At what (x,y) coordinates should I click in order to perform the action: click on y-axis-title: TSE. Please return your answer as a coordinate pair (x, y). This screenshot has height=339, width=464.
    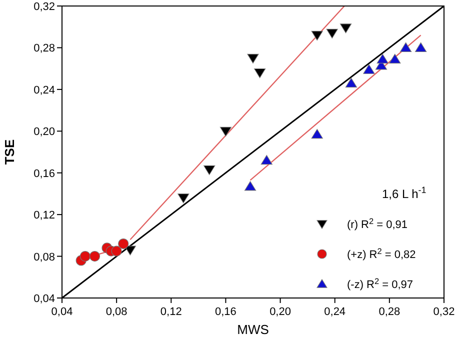
    Looking at the image, I should click on (9, 152).